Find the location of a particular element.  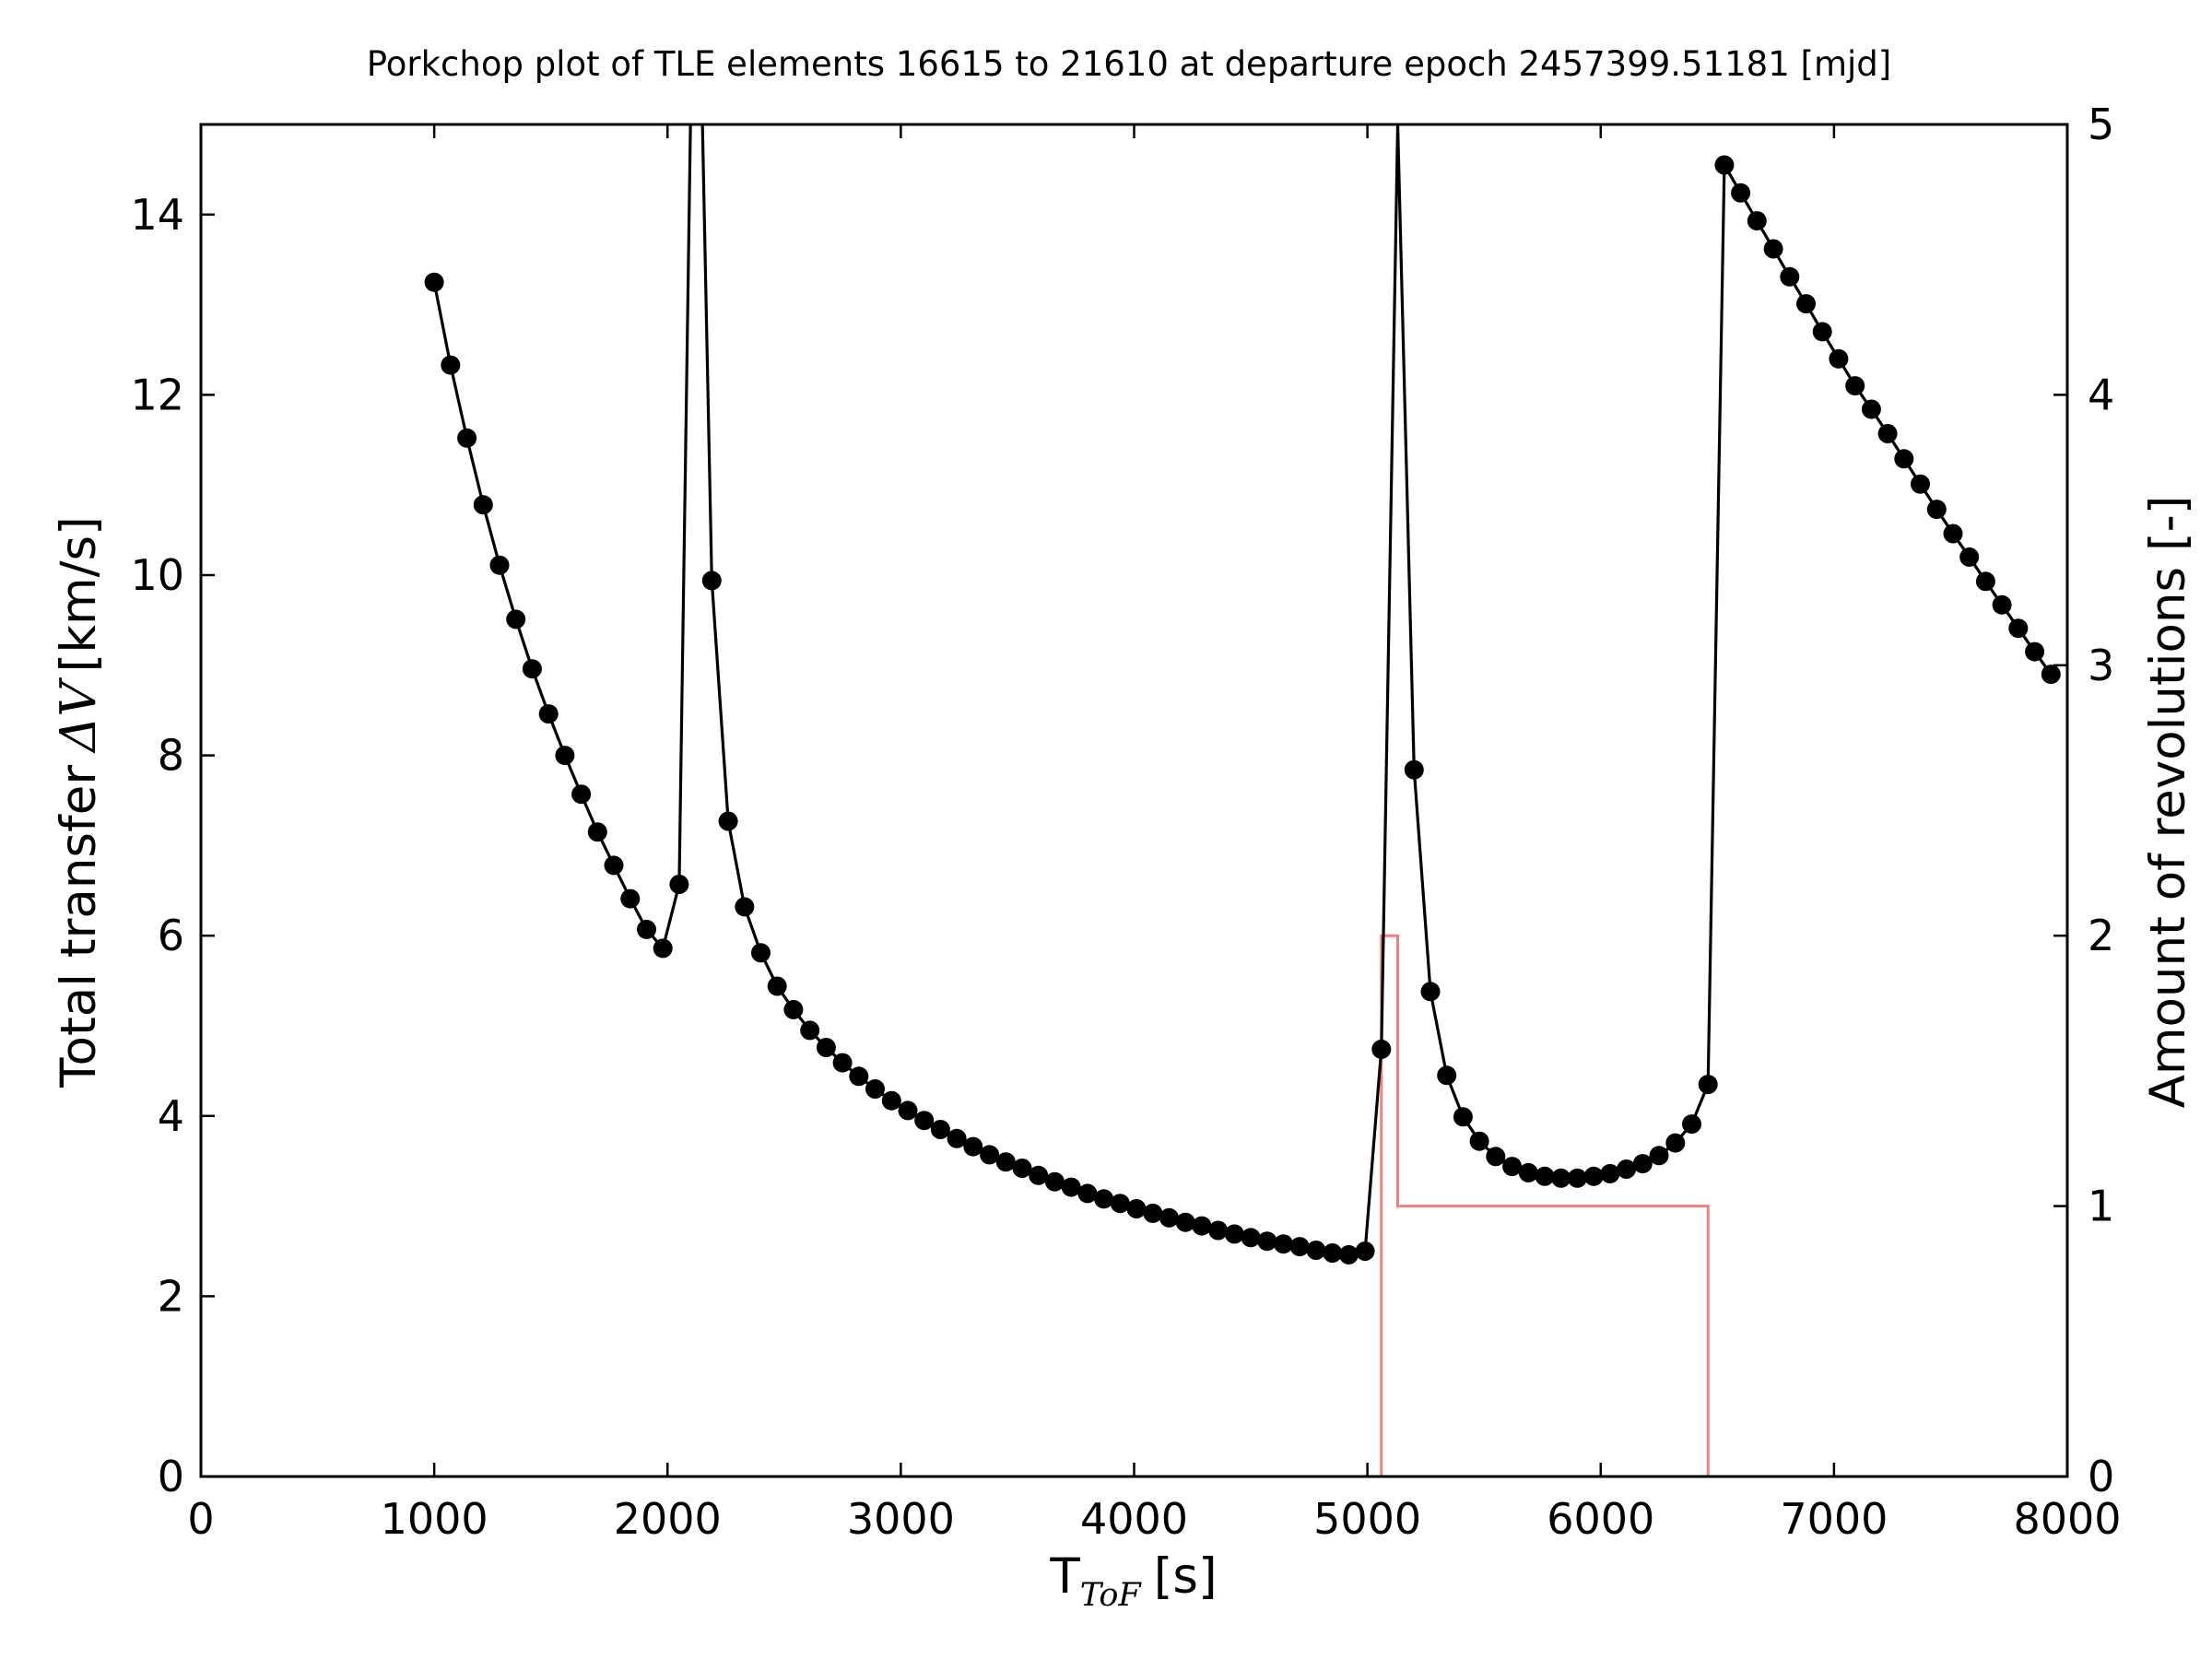

x-tick-label: 8000 is located at coordinates (2067, 1519).